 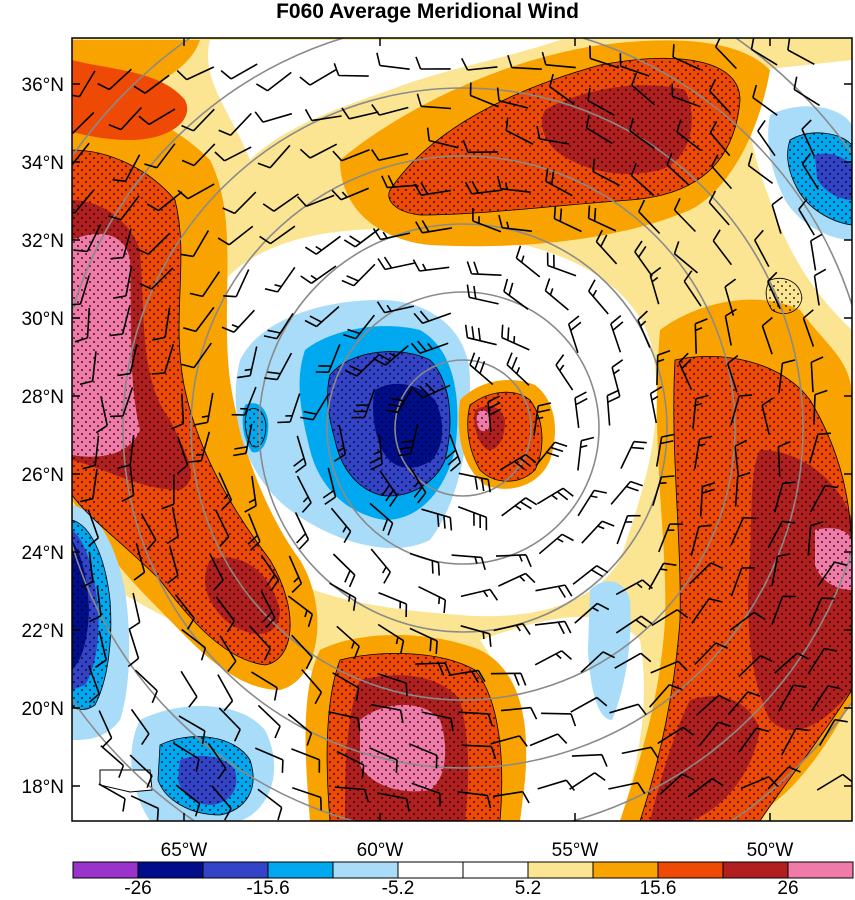 What do you see at coordinates (609, 650) in the screenshot?
I see `south-neg-light` at bounding box center [609, 650].